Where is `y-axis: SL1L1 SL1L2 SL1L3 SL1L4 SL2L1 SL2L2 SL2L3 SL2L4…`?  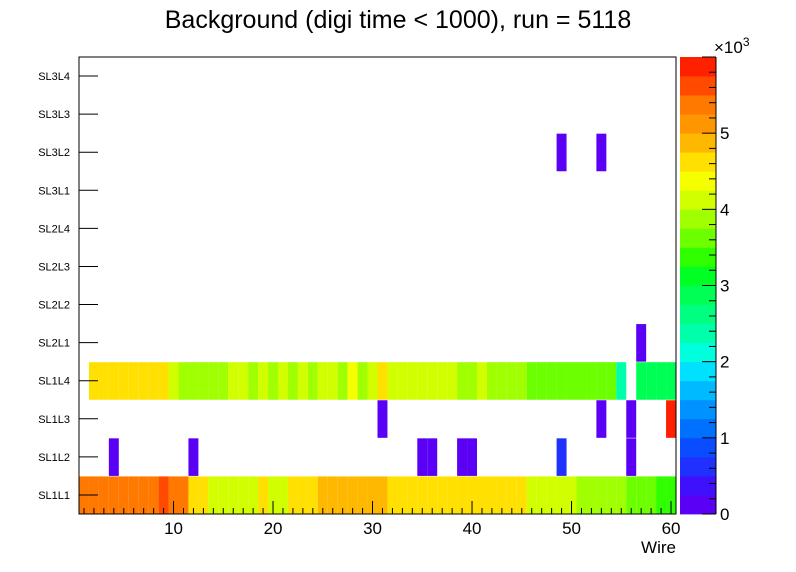
y-axis: SL1L1 SL1L2 SL1L3 SL1L4 SL2L1 SL2L2 SL2L3 SL2L4… is located at coordinates (68, 286).